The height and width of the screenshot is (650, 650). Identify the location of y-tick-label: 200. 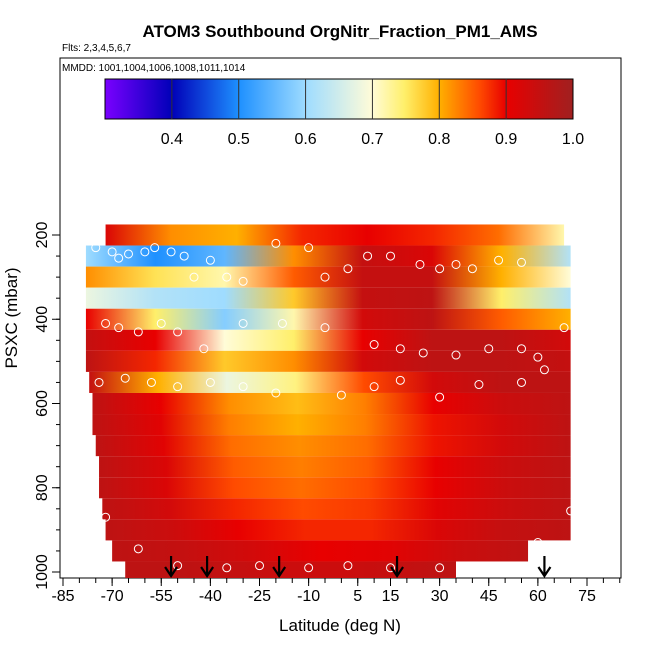
(42, 235).